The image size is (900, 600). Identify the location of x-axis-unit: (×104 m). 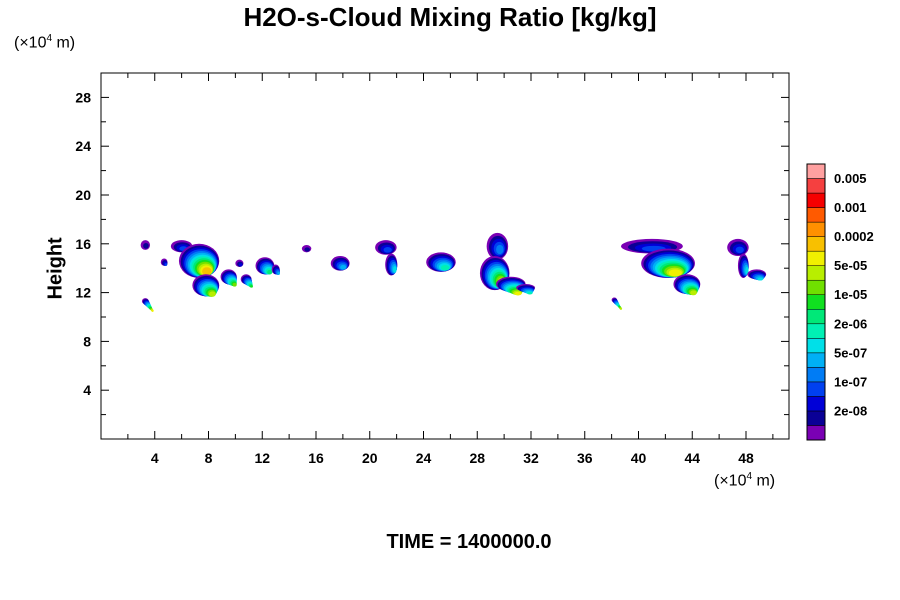
(745, 480).